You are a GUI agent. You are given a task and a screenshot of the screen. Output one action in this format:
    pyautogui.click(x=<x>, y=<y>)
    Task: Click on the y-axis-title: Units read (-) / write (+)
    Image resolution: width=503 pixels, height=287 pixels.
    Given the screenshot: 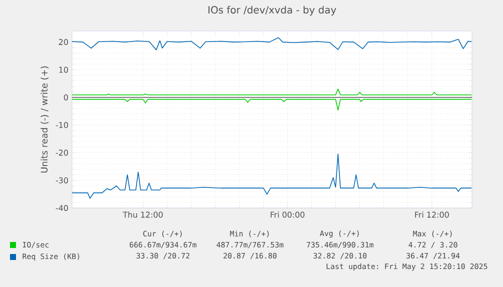 What is the action you would take?
    pyautogui.click(x=44, y=119)
    